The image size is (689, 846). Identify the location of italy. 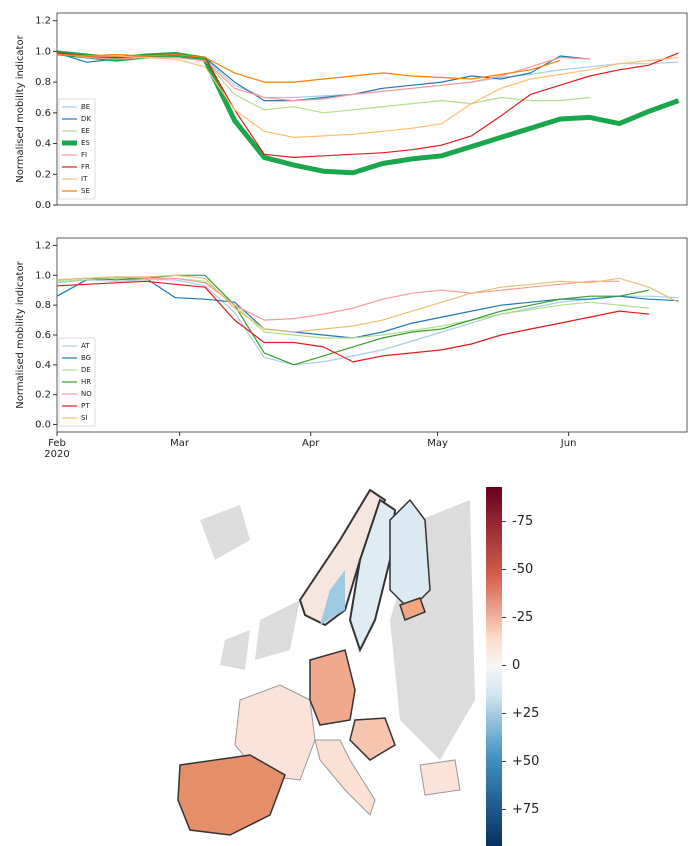
(345, 777).